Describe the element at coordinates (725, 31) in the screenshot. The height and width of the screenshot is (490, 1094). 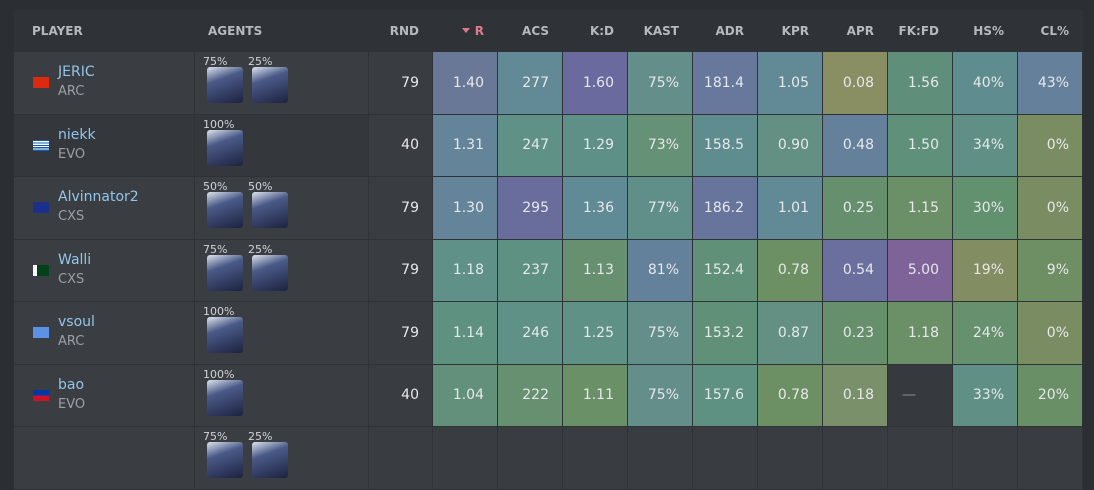
I see `column-header: ADR` at that location.